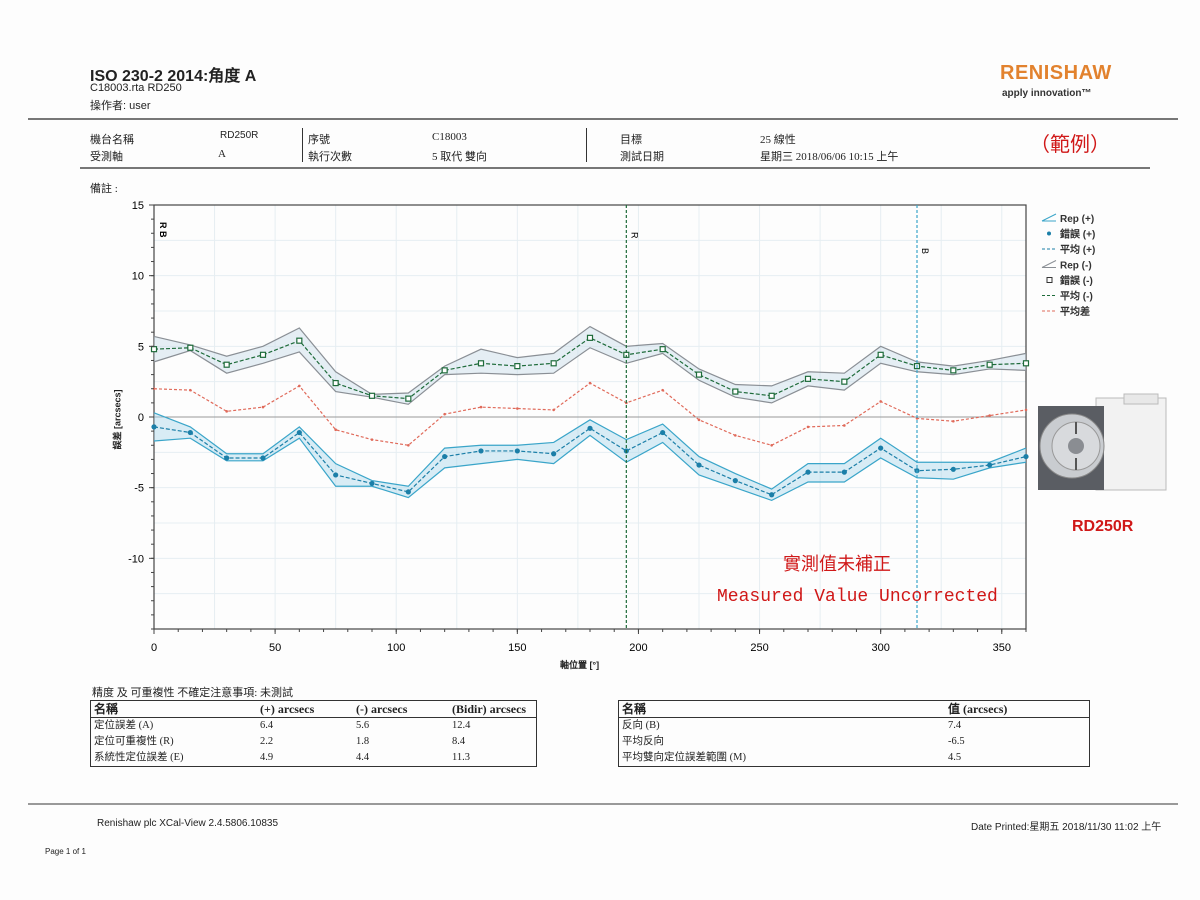 This screenshot has width=1200, height=900. Describe the element at coordinates (778, 140) in the screenshot. I see `target-value: 25 線性` at that location.